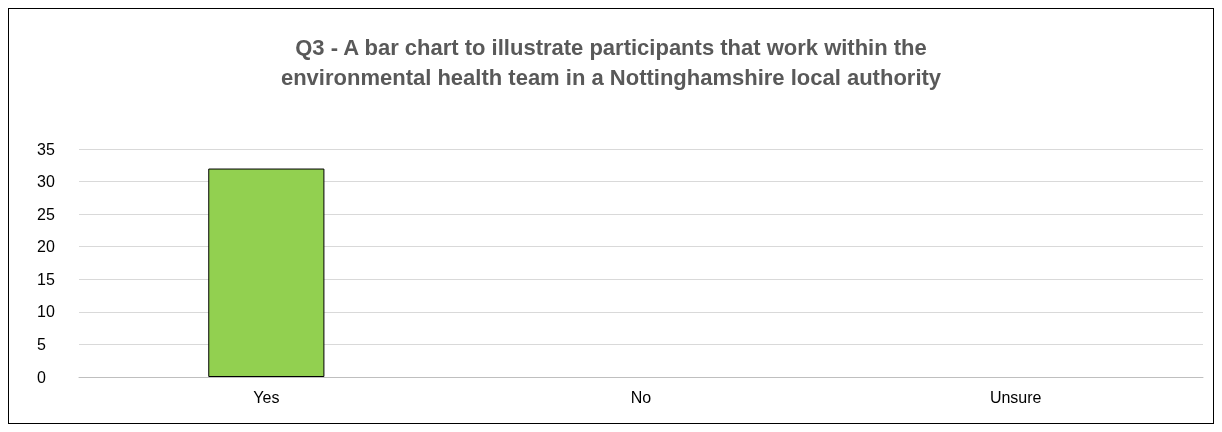 The height and width of the screenshot is (432, 1222). I want to click on y-tick-label: 20, so click(46, 247).